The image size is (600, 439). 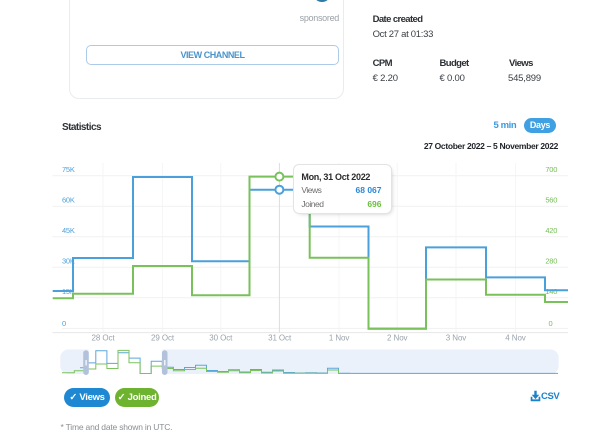 What do you see at coordinates (397, 337) in the screenshot?
I see `svg-text: 2 Nov` at bounding box center [397, 337].